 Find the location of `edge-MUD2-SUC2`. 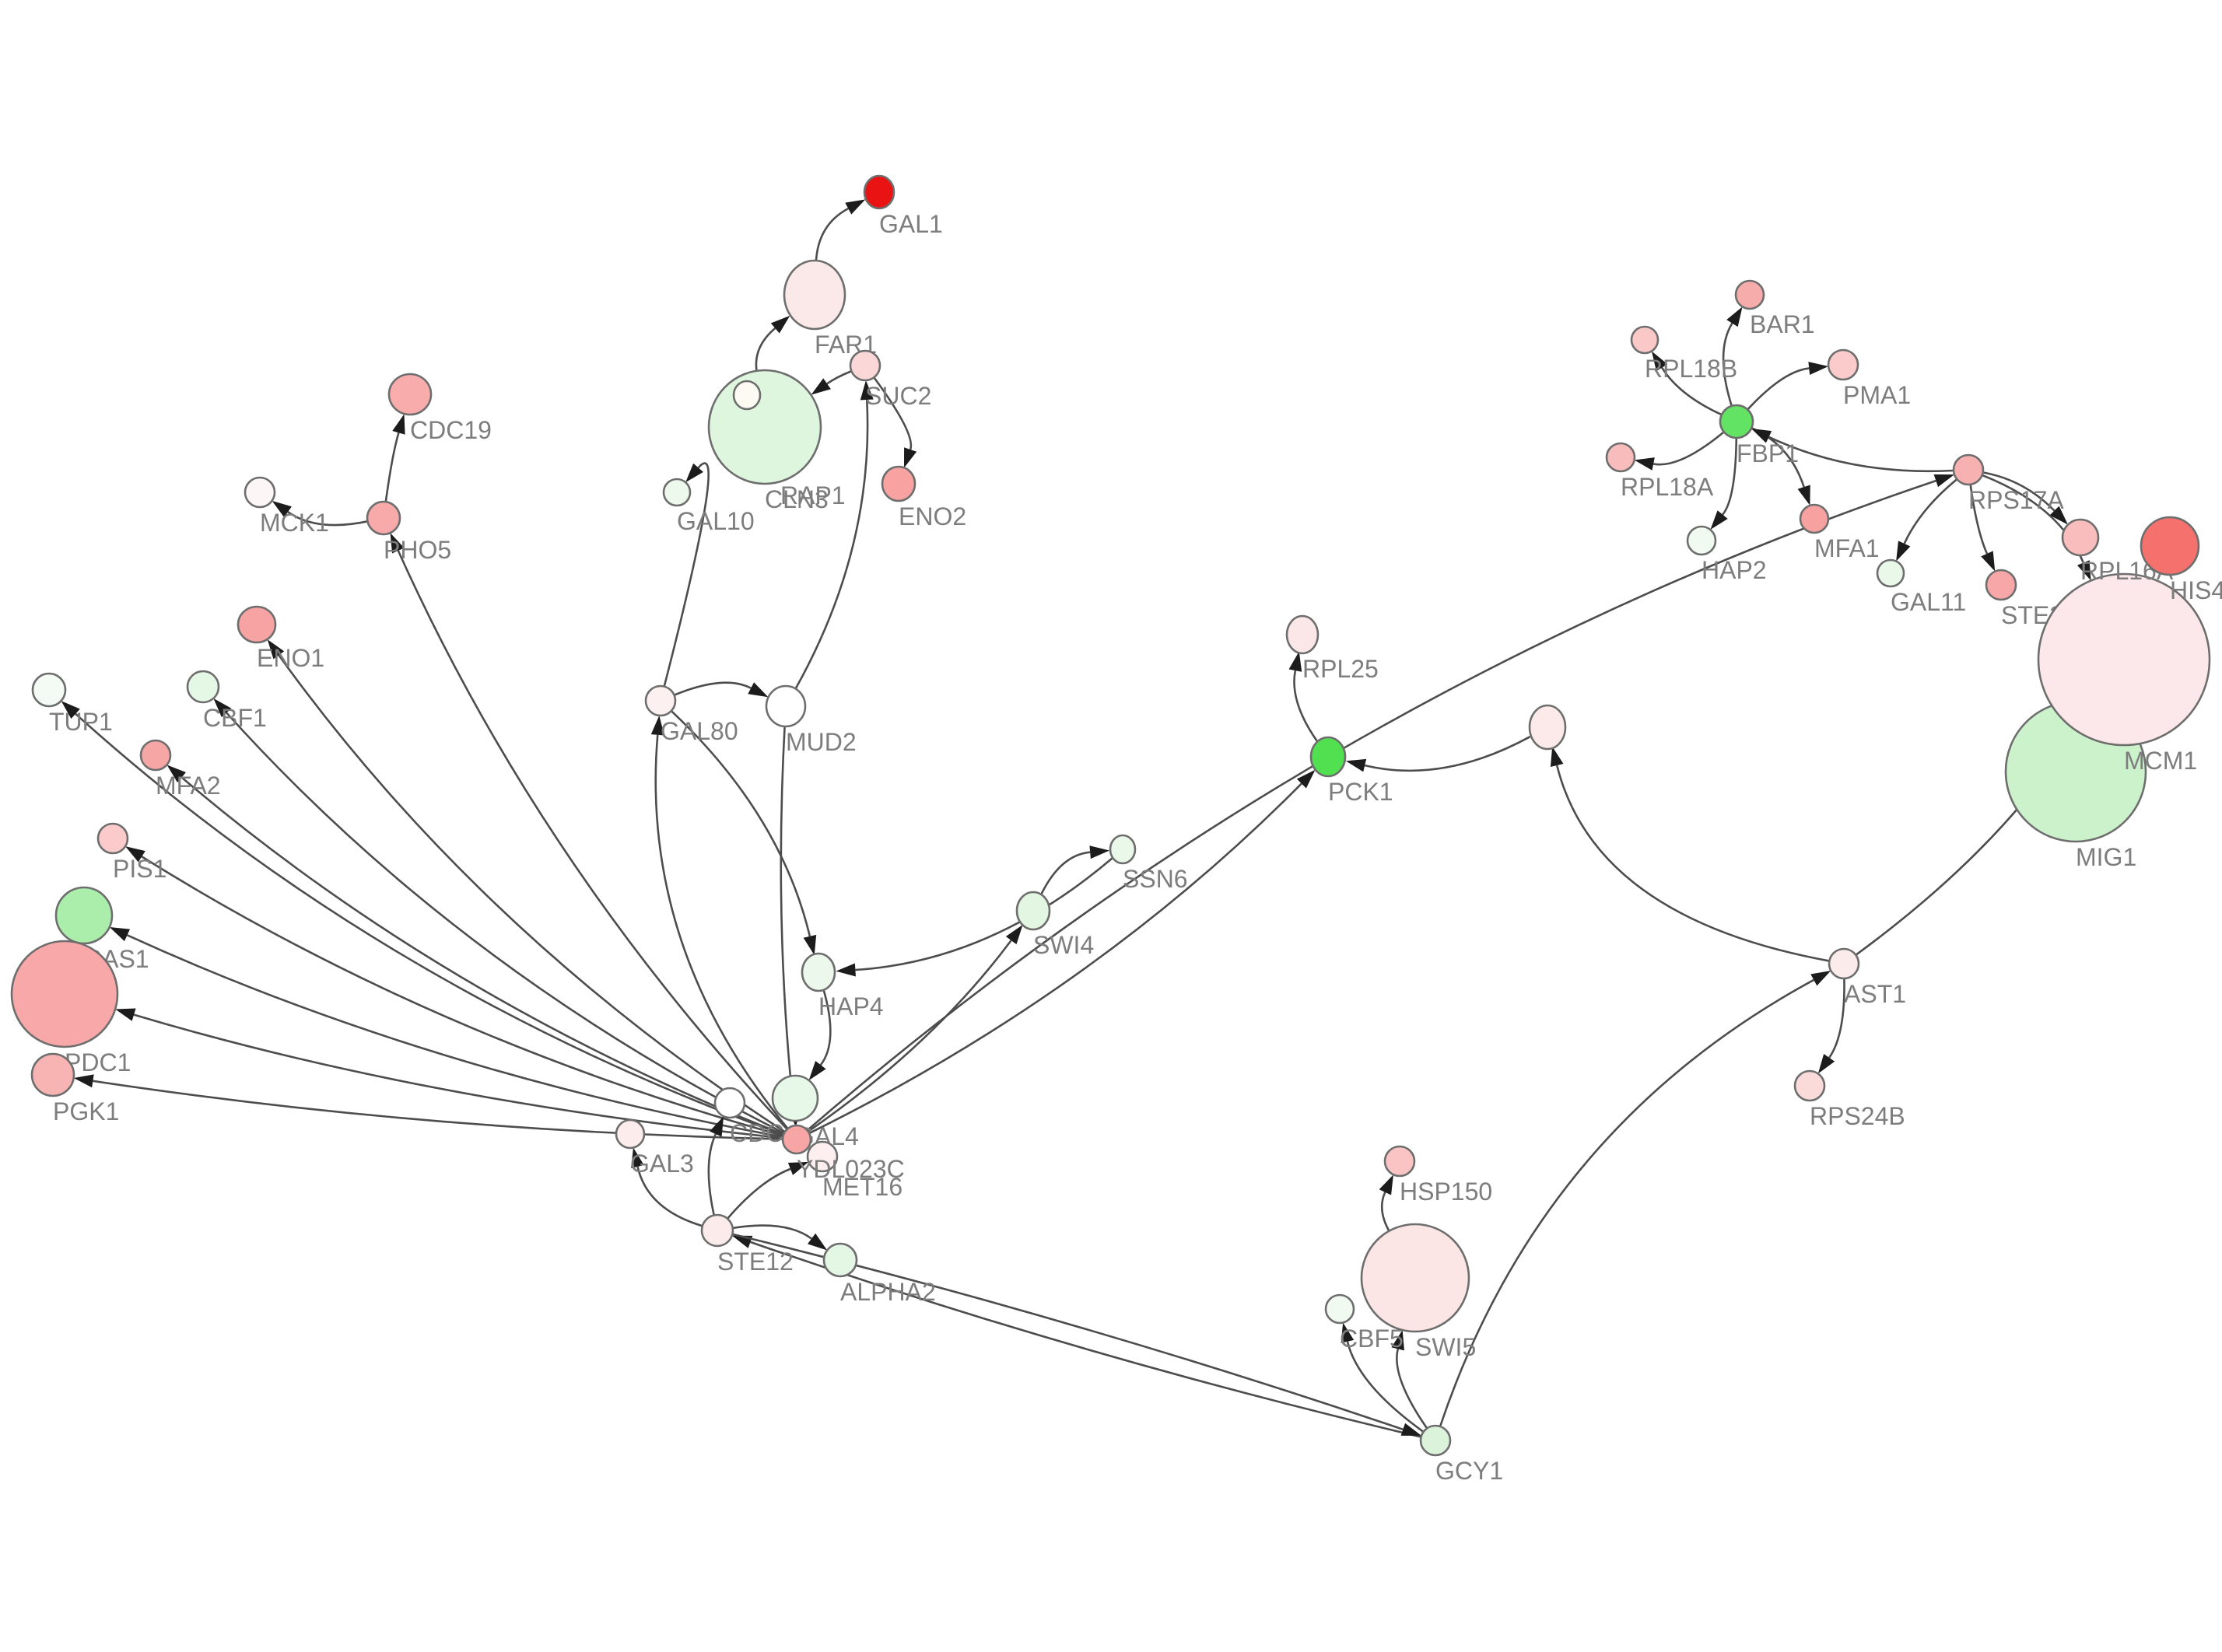

edge-MUD2-SUC2 is located at coordinates (834, 535).